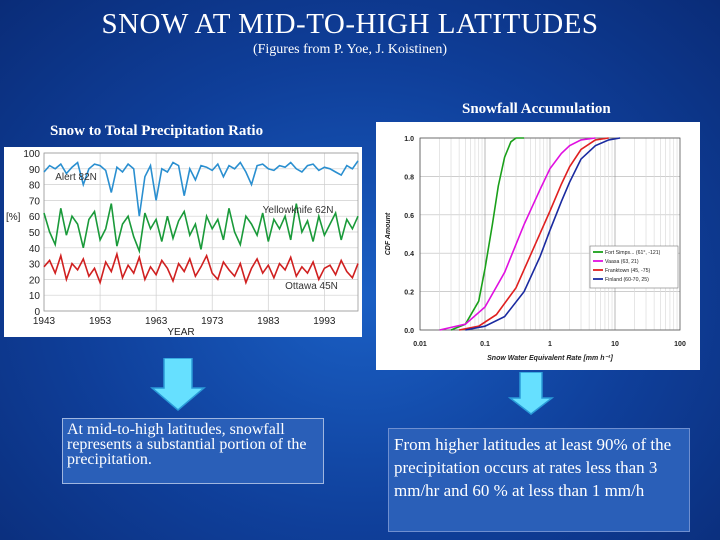  I want to click on y-tick-label: 90, so click(35, 170).